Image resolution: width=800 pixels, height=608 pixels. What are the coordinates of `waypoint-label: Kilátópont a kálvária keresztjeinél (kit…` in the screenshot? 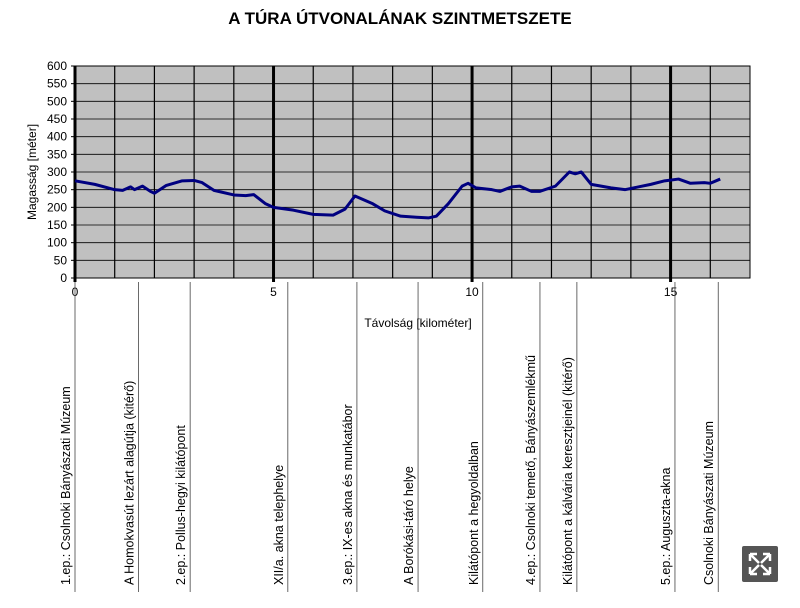 It's located at (568, 471).